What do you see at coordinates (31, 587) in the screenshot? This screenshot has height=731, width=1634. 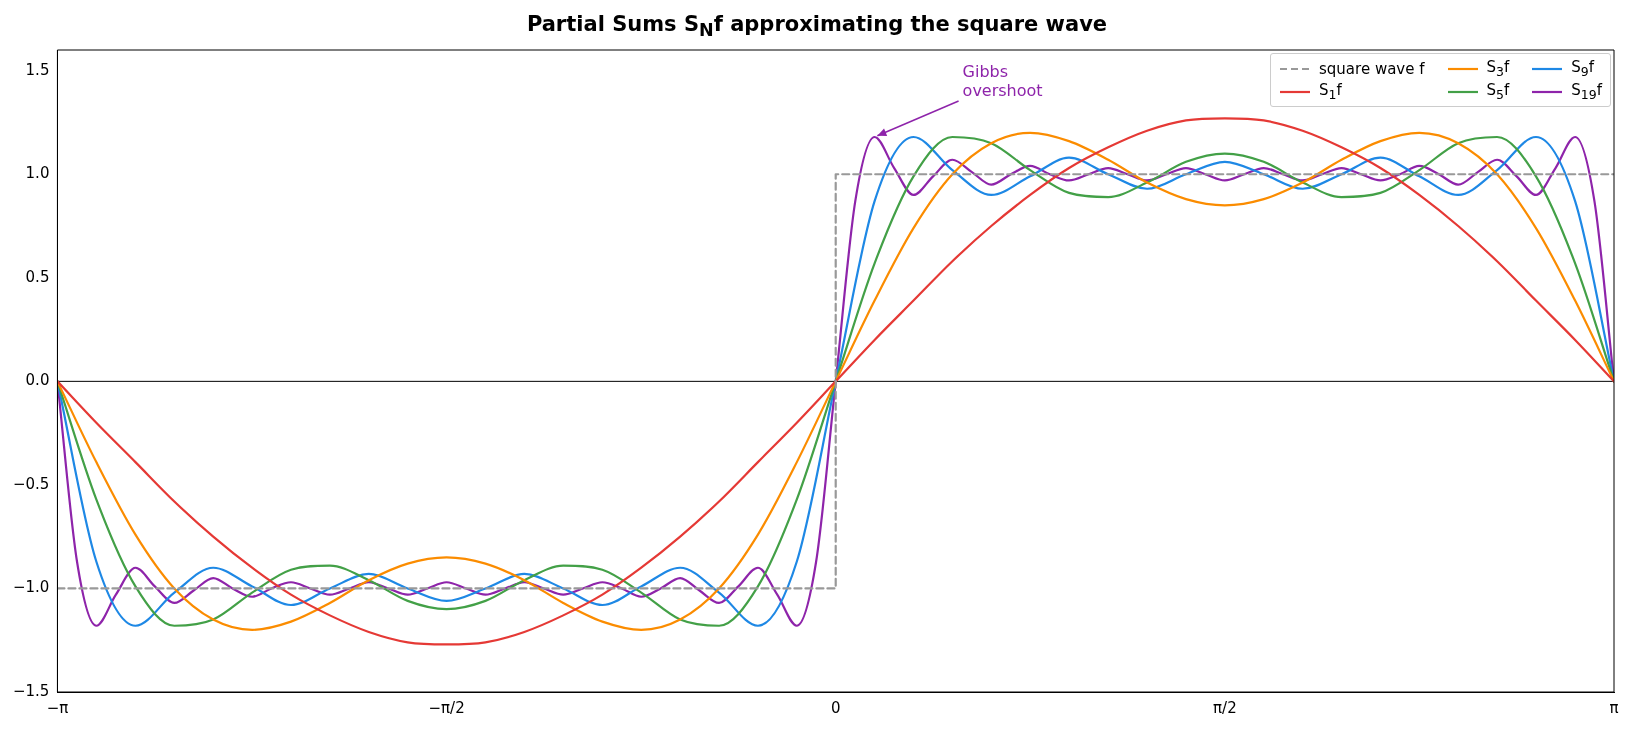 I see `y-tick-label: −1.0` at bounding box center [31, 587].